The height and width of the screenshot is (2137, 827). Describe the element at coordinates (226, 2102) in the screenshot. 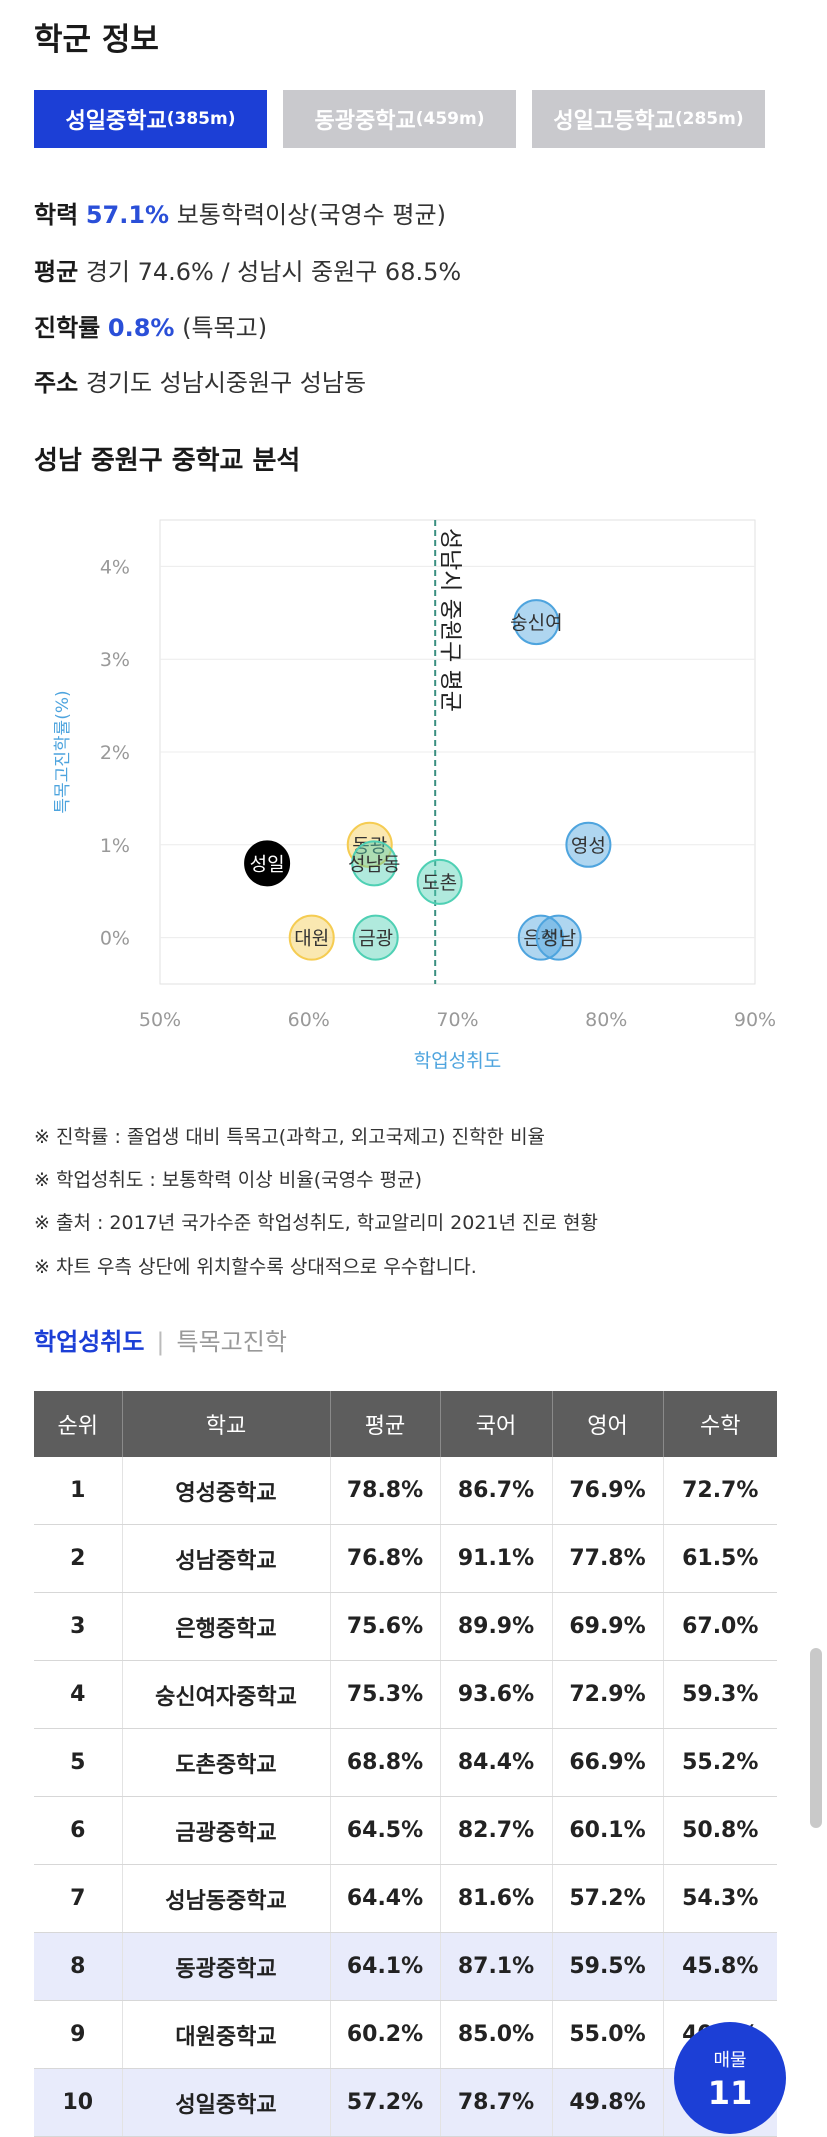

I see `school-cell: 성일중학교` at that location.